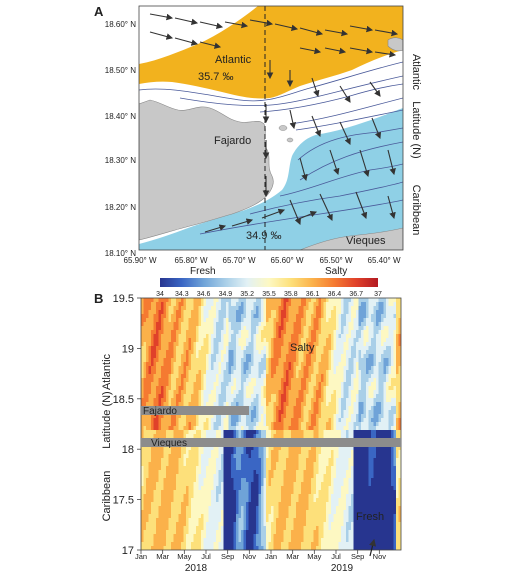 The image size is (528, 577). I want to click on current-vector, so click(186, 41).